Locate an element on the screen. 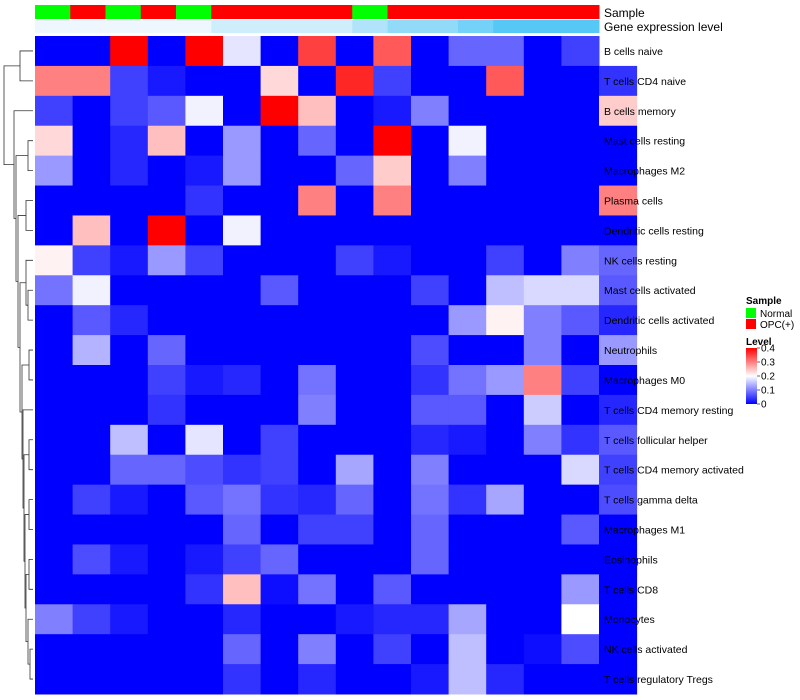 The width and height of the screenshot is (800, 700). level-legend-title: Level is located at coordinates (759, 342).